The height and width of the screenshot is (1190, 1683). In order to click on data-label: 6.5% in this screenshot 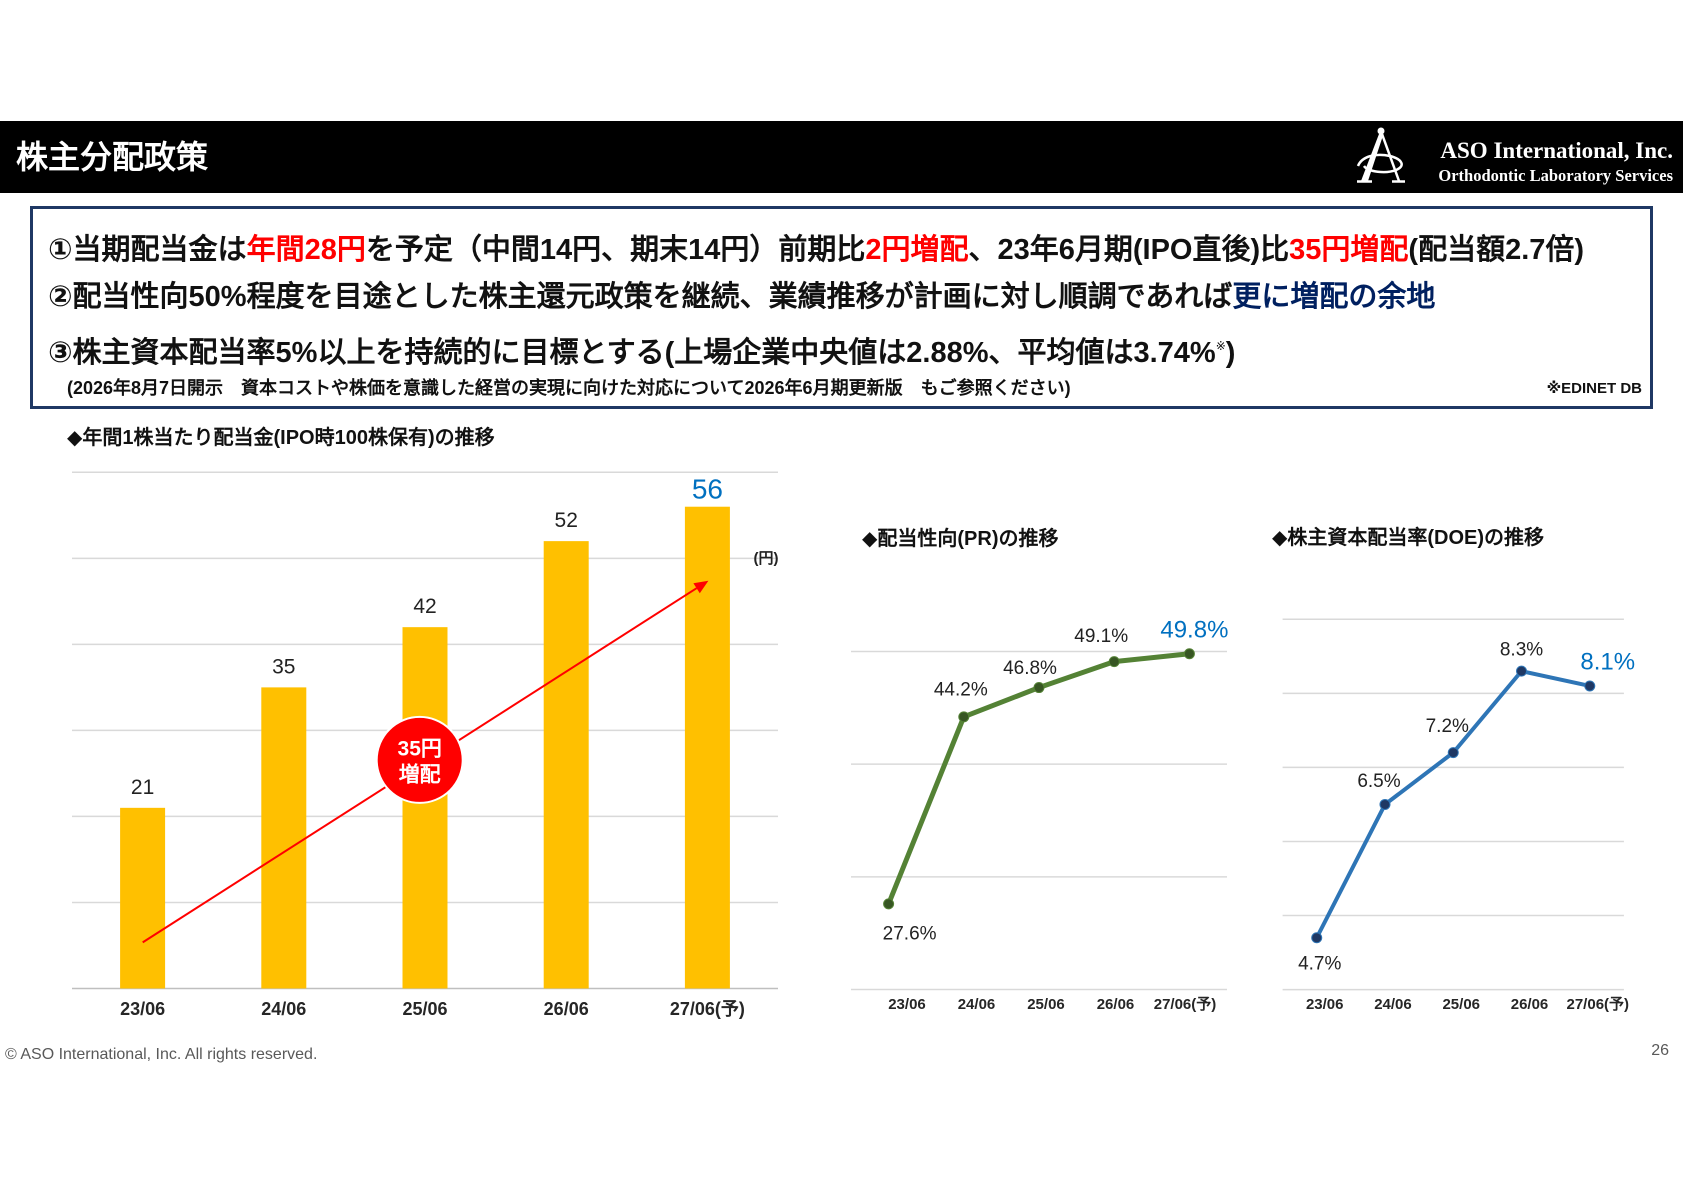, I will do `click(1378, 781)`.